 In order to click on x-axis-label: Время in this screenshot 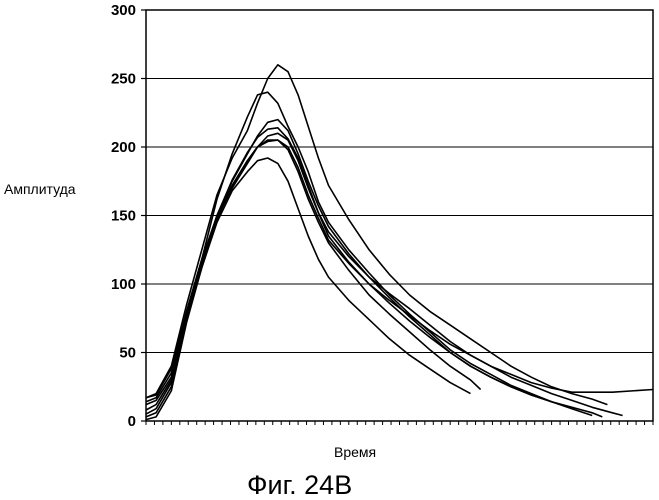, I will do `click(355, 452)`.